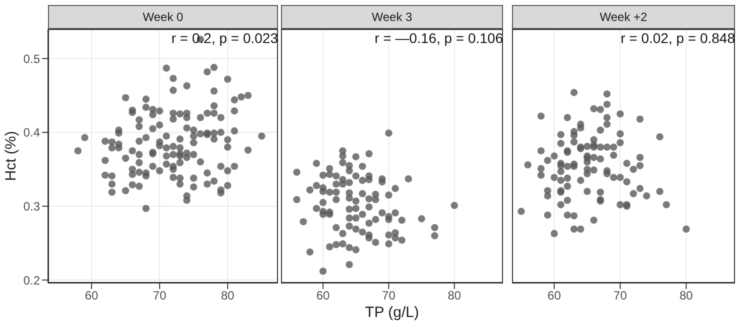  I want to click on chart-title: Week +2, so click(623, 17).